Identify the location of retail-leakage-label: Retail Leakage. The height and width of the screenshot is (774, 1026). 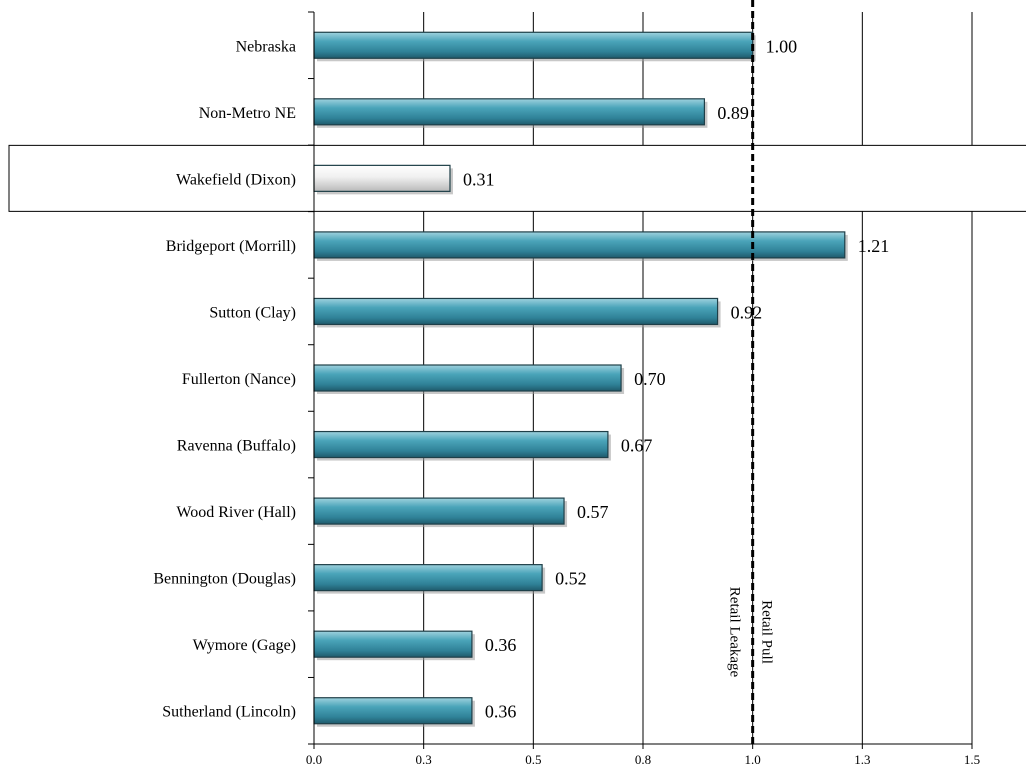
(735, 632).